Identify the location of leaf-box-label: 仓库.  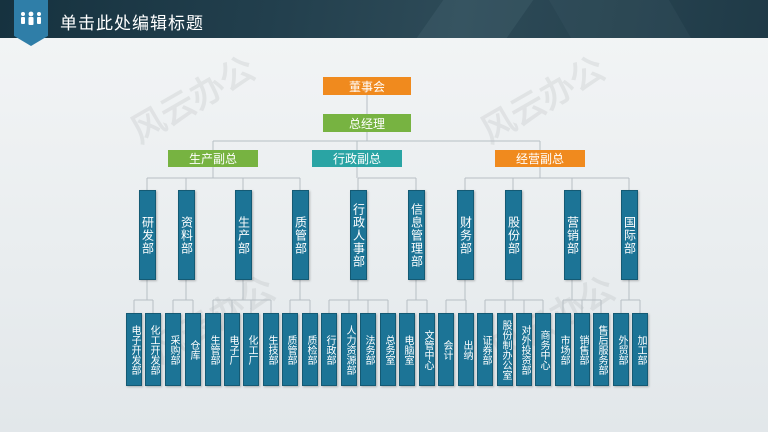
(193, 349).